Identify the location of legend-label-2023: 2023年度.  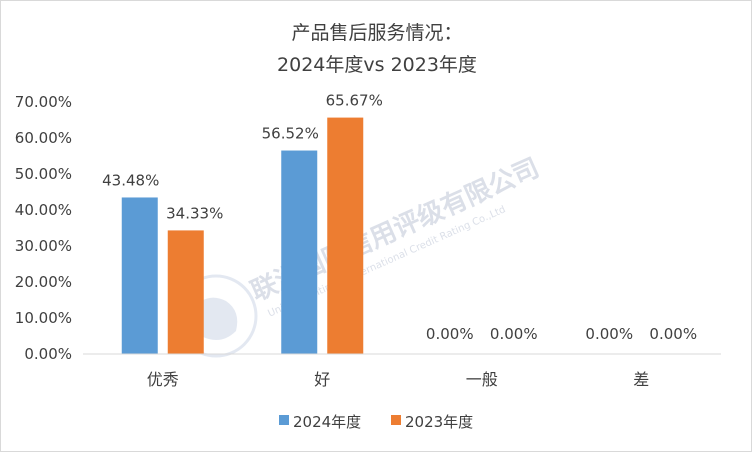
(439, 422).